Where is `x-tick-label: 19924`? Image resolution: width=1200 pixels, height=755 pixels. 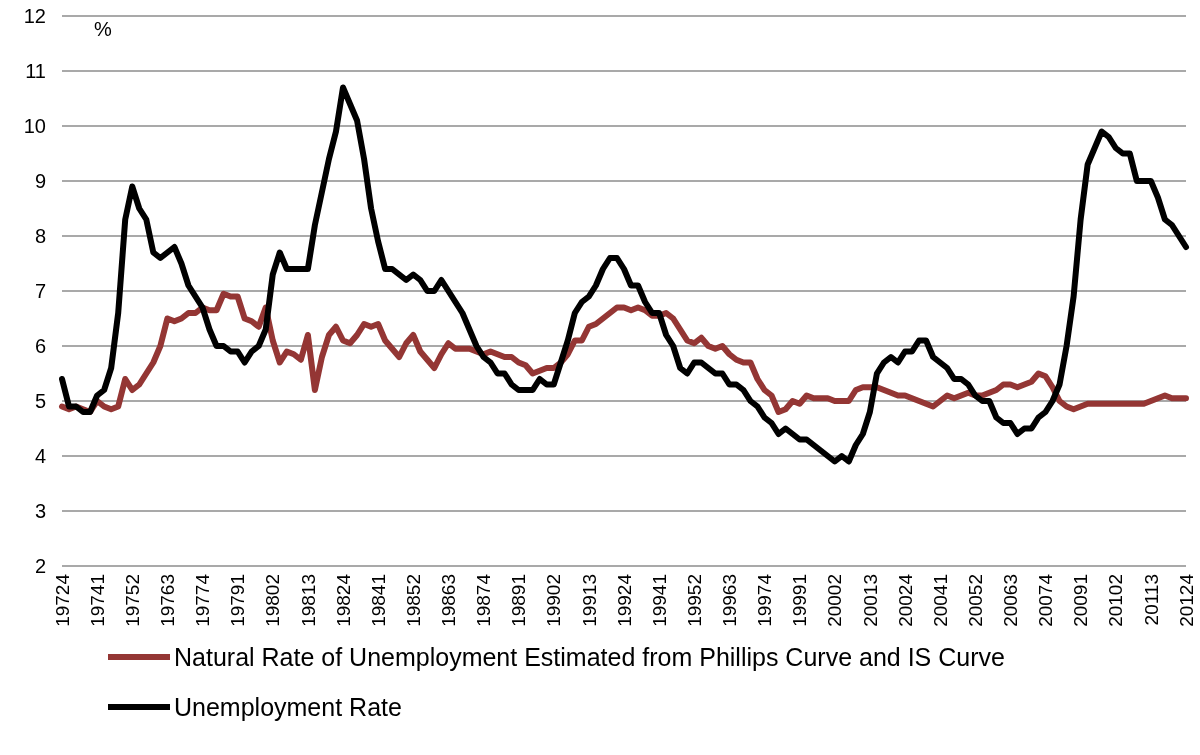
x-tick-label: 19924 is located at coordinates (624, 600).